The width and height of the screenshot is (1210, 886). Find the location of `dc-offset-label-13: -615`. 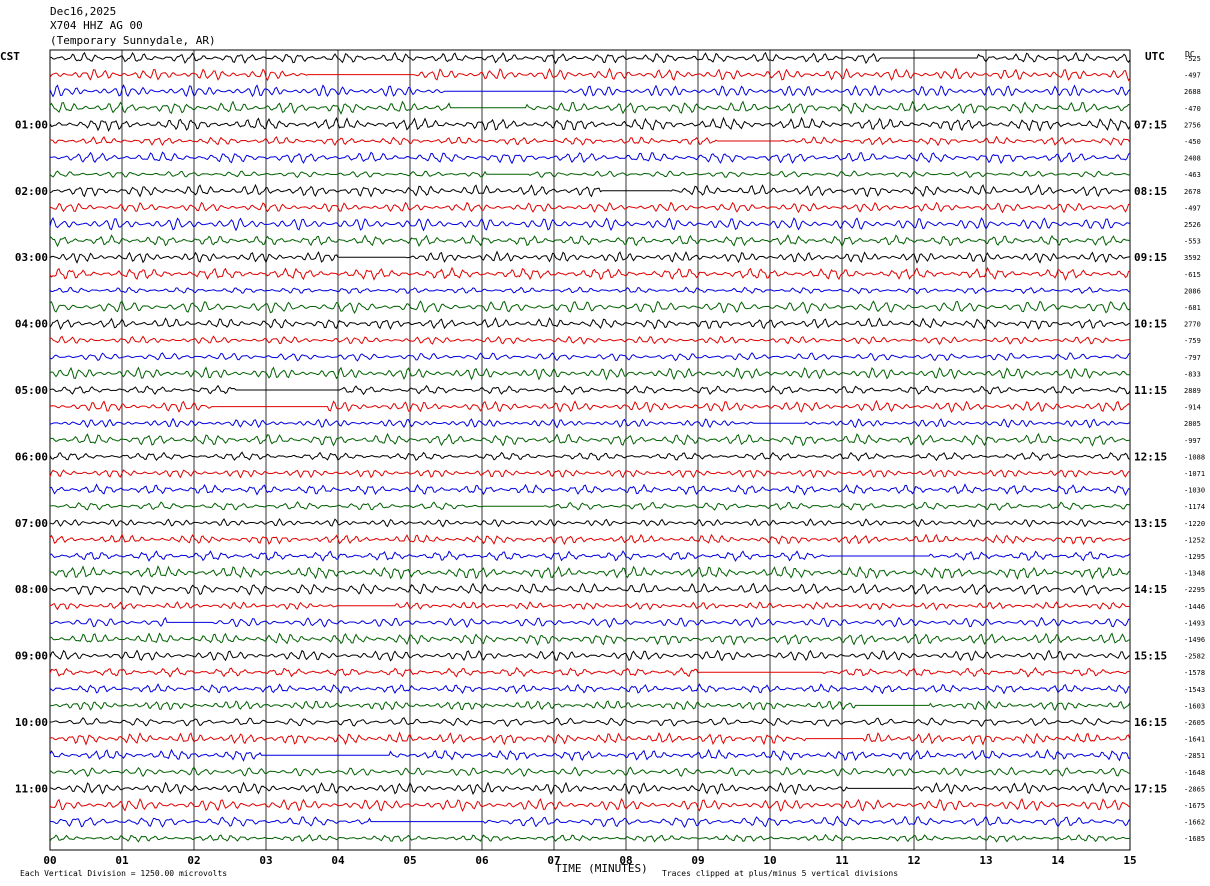

dc-offset-label-13: -615 is located at coordinates (1192, 275).